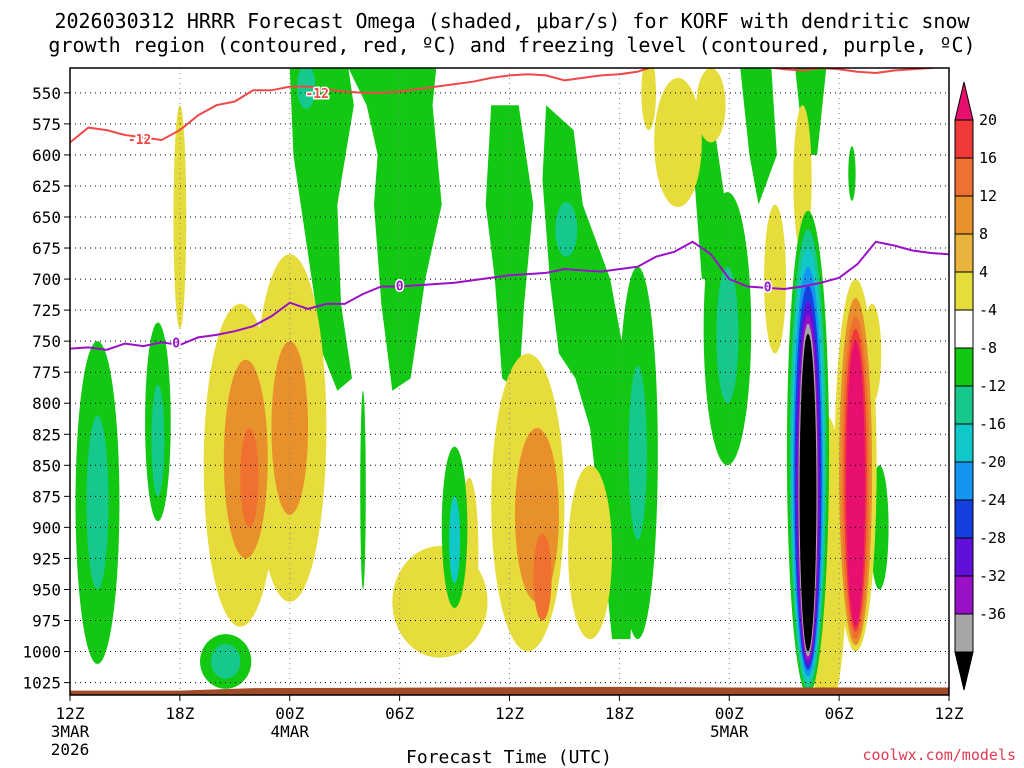 The height and width of the screenshot is (768, 1024). What do you see at coordinates (70, 749) in the screenshot?
I see `xtick-year-0: 2026` at bounding box center [70, 749].